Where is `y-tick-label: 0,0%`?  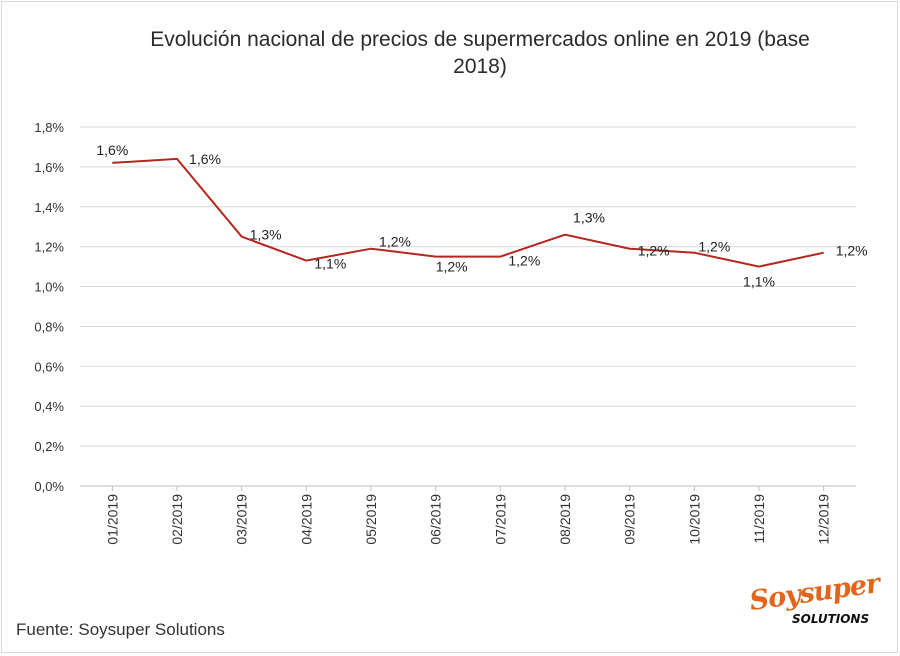 y-tick-label: 0,0% is located at coordinates (49, 486).